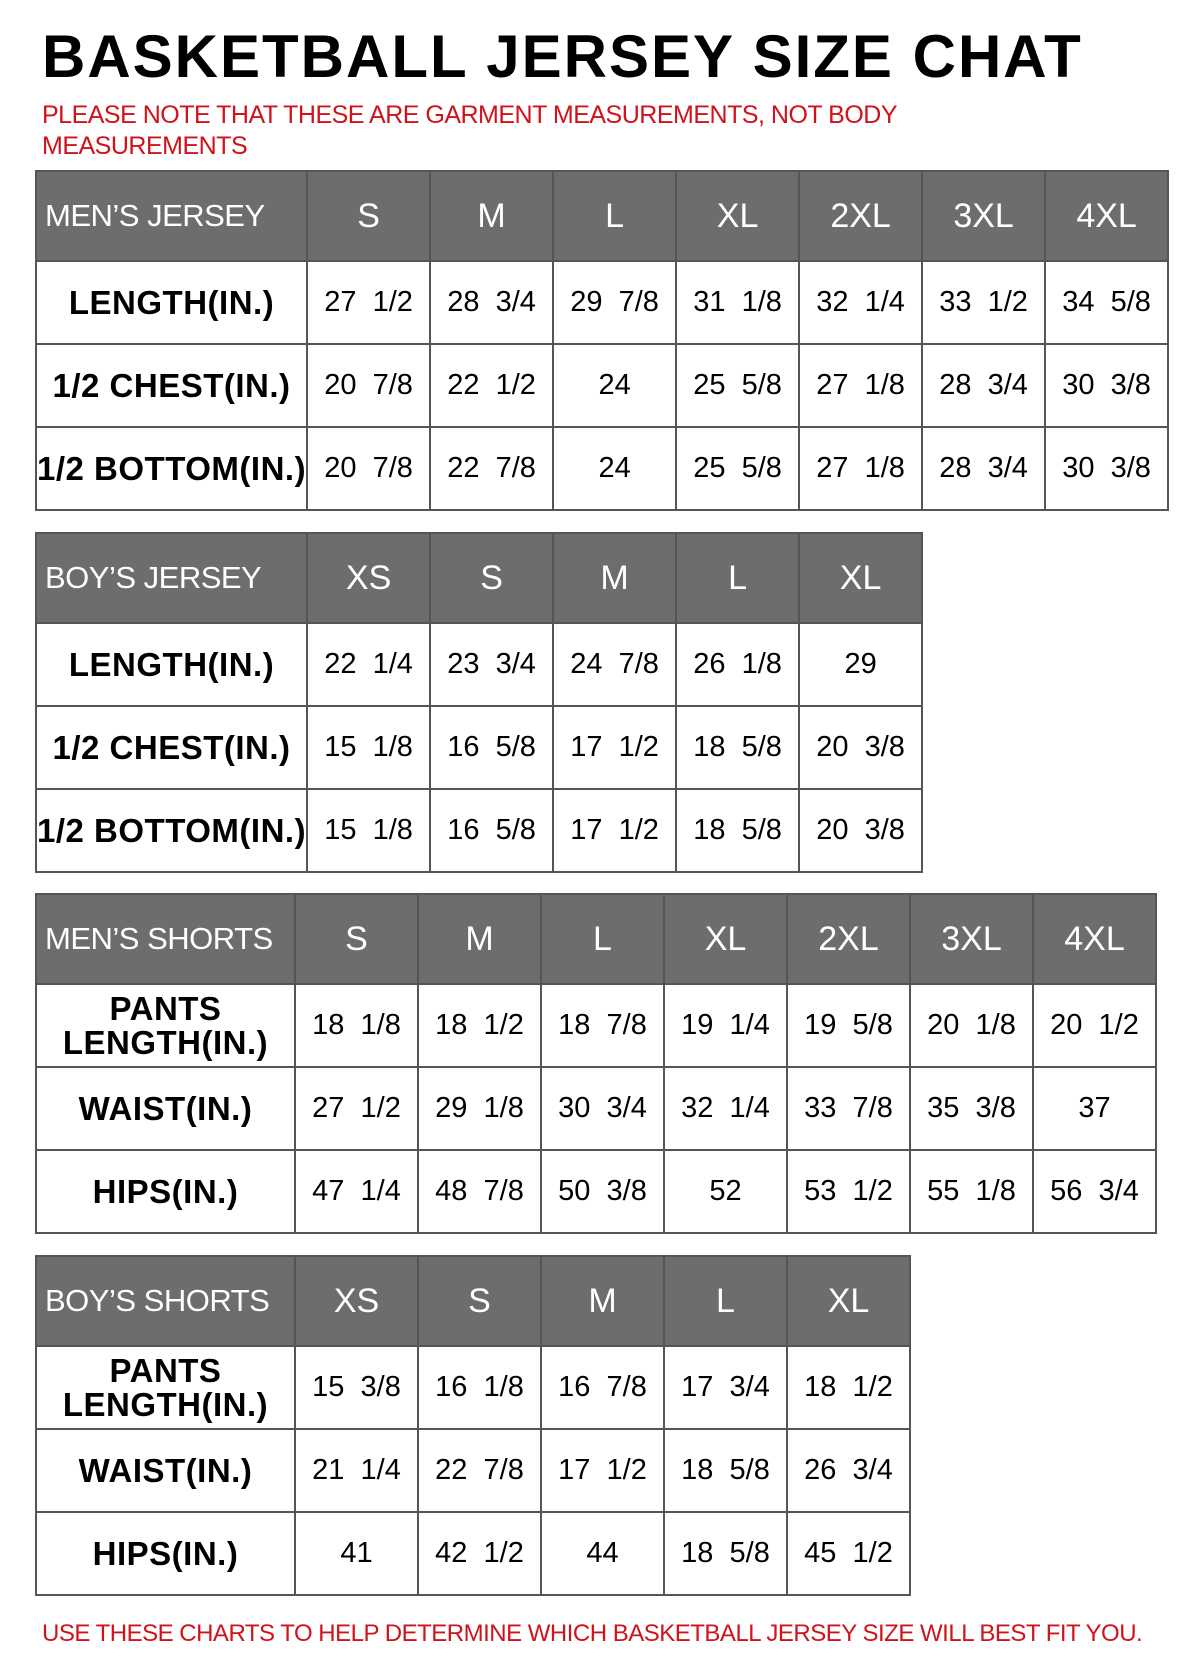 Image resolution: width=1200 pixels, height=1679 pixels. I want to click on measurement-cell: 22 1/2, so click(492, 385).